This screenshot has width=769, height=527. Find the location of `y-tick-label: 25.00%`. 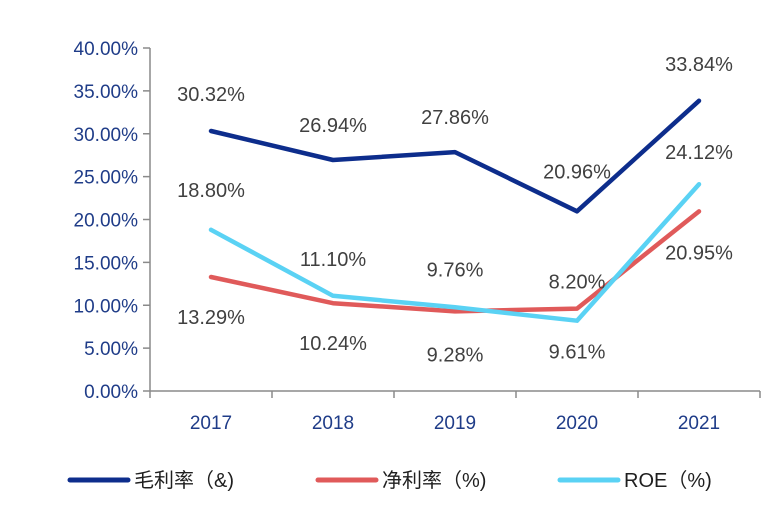

y-tick-label: 25.00% is located at coordinates (106, 178).